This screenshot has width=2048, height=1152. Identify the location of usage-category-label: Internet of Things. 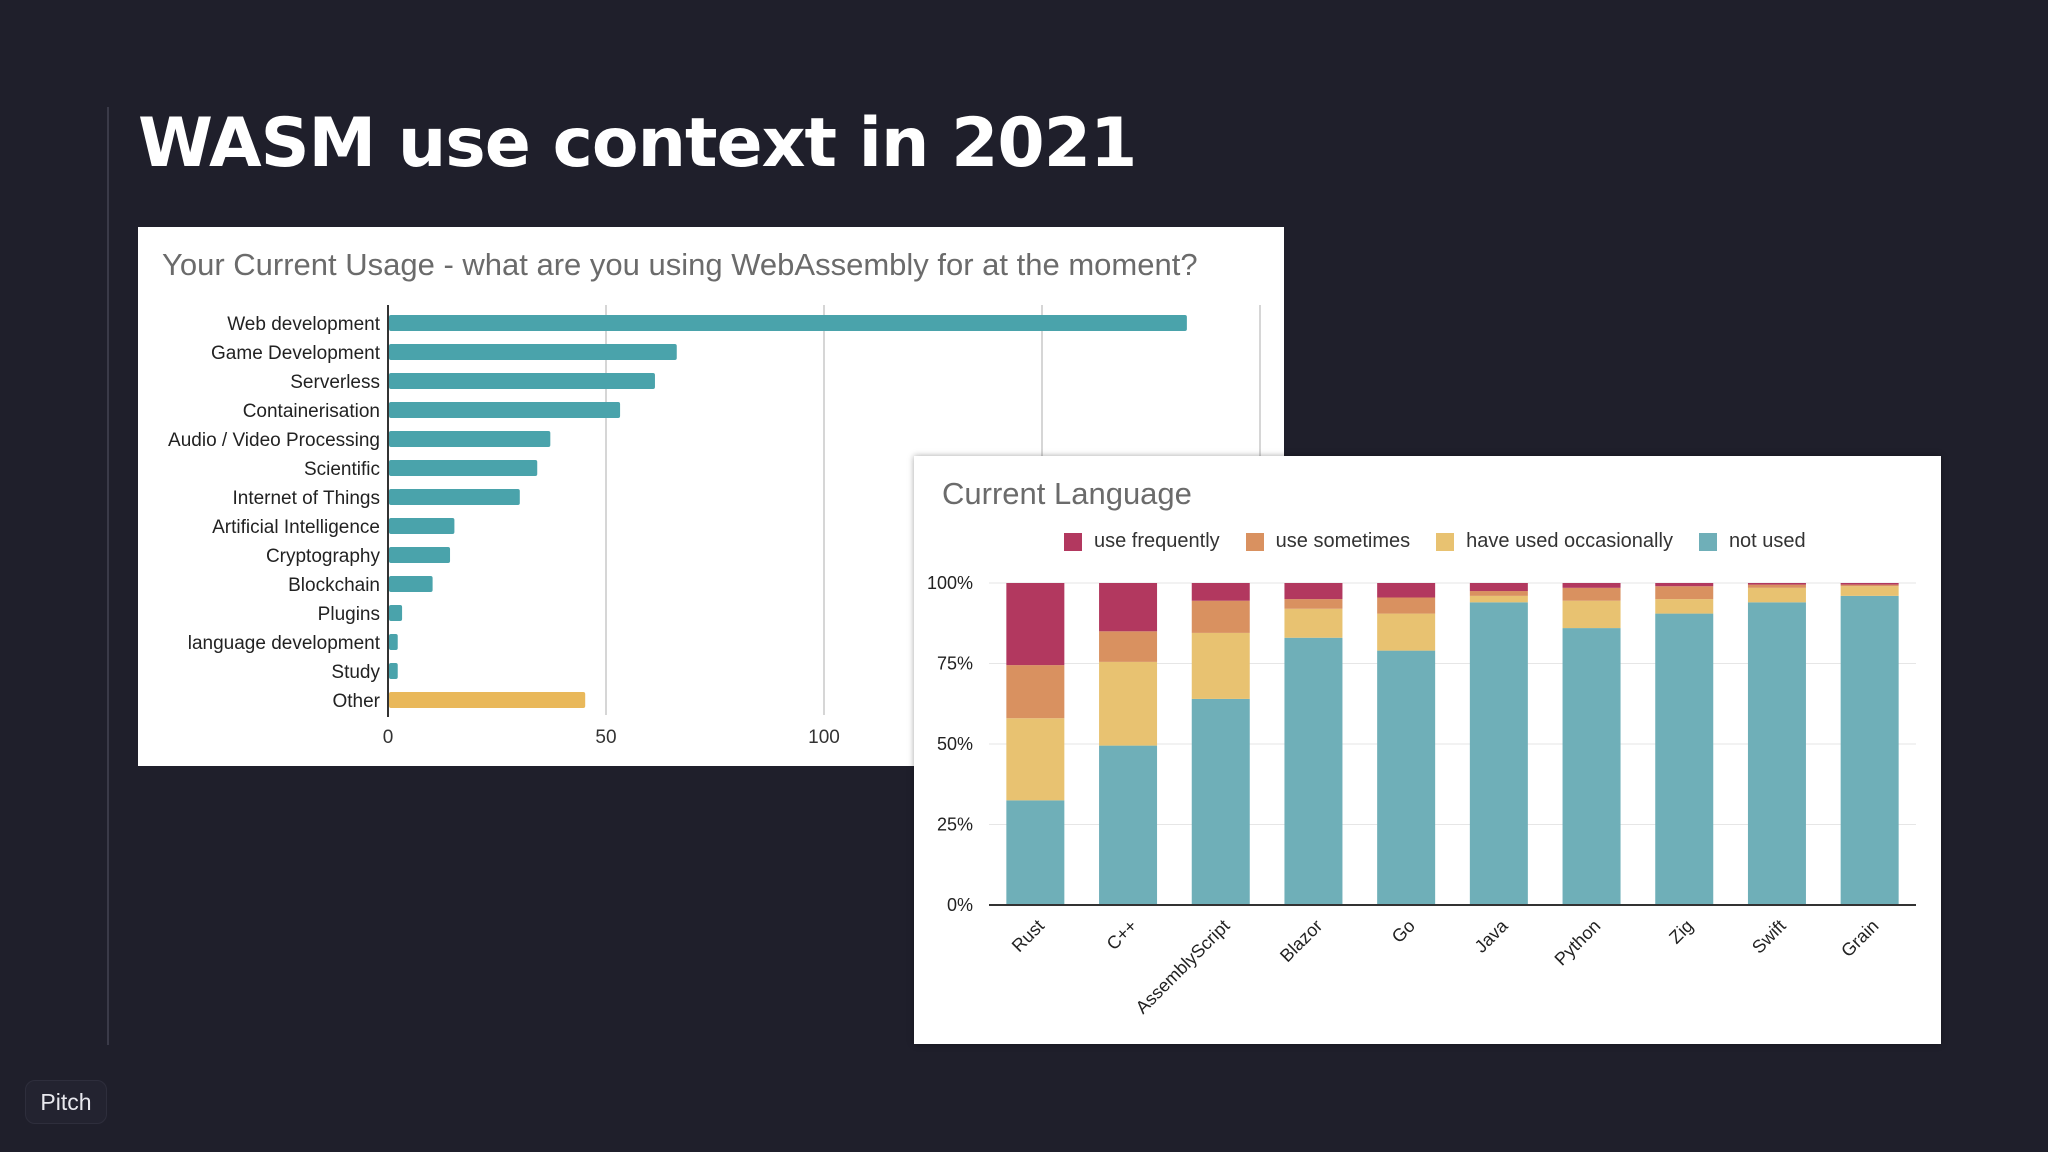
(306, 498).